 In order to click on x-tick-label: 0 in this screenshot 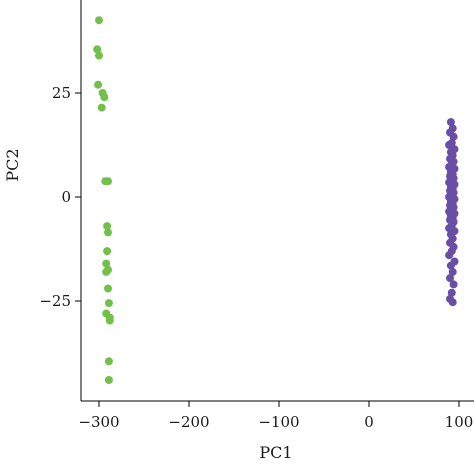, I will do `click(369, 422)`.